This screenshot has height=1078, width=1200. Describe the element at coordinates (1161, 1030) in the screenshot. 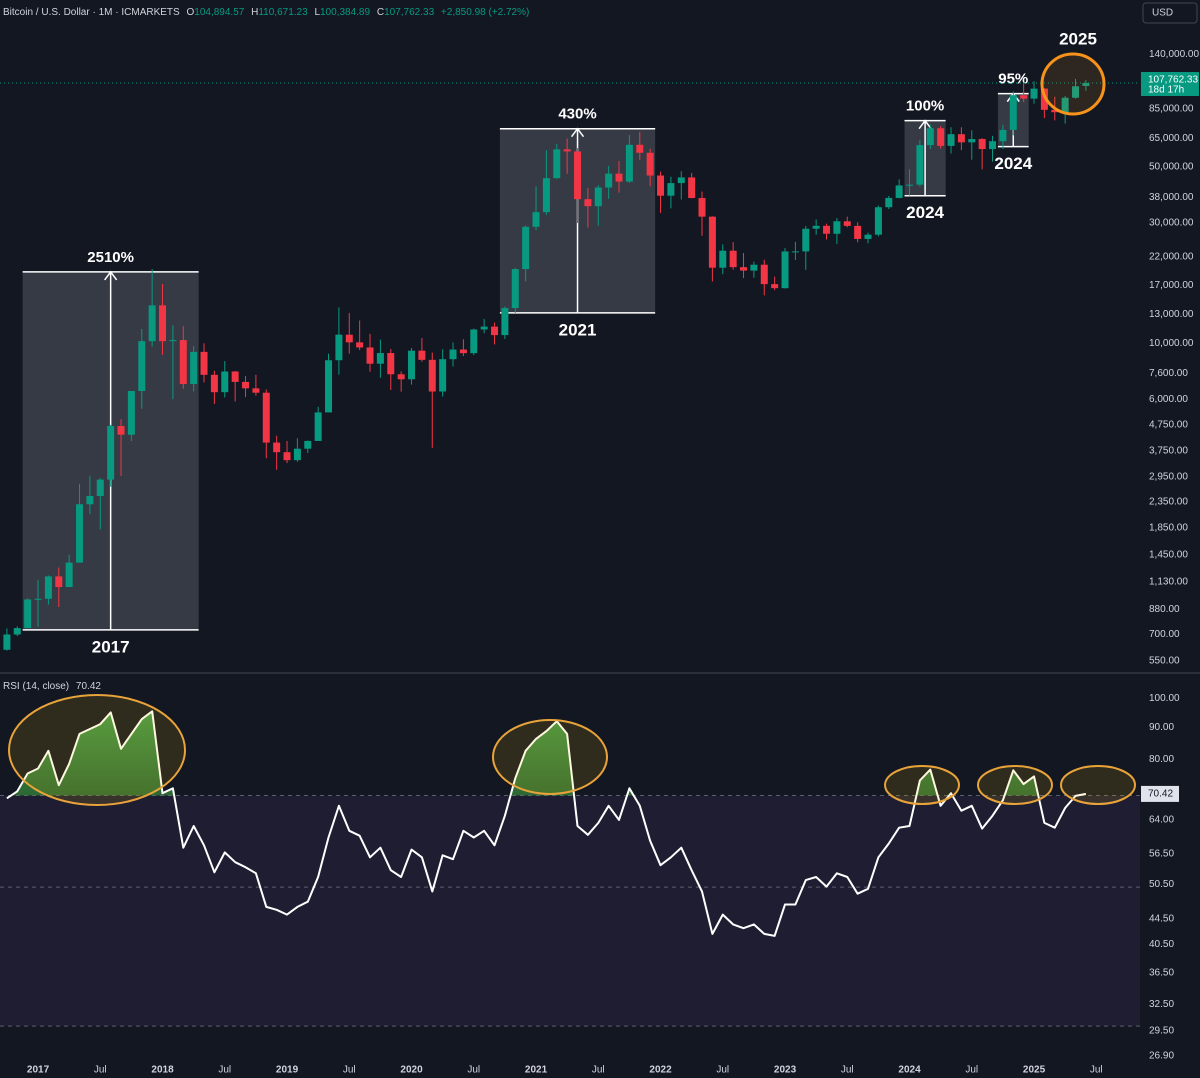

I see `y-tick-label: 29.50` at that location.